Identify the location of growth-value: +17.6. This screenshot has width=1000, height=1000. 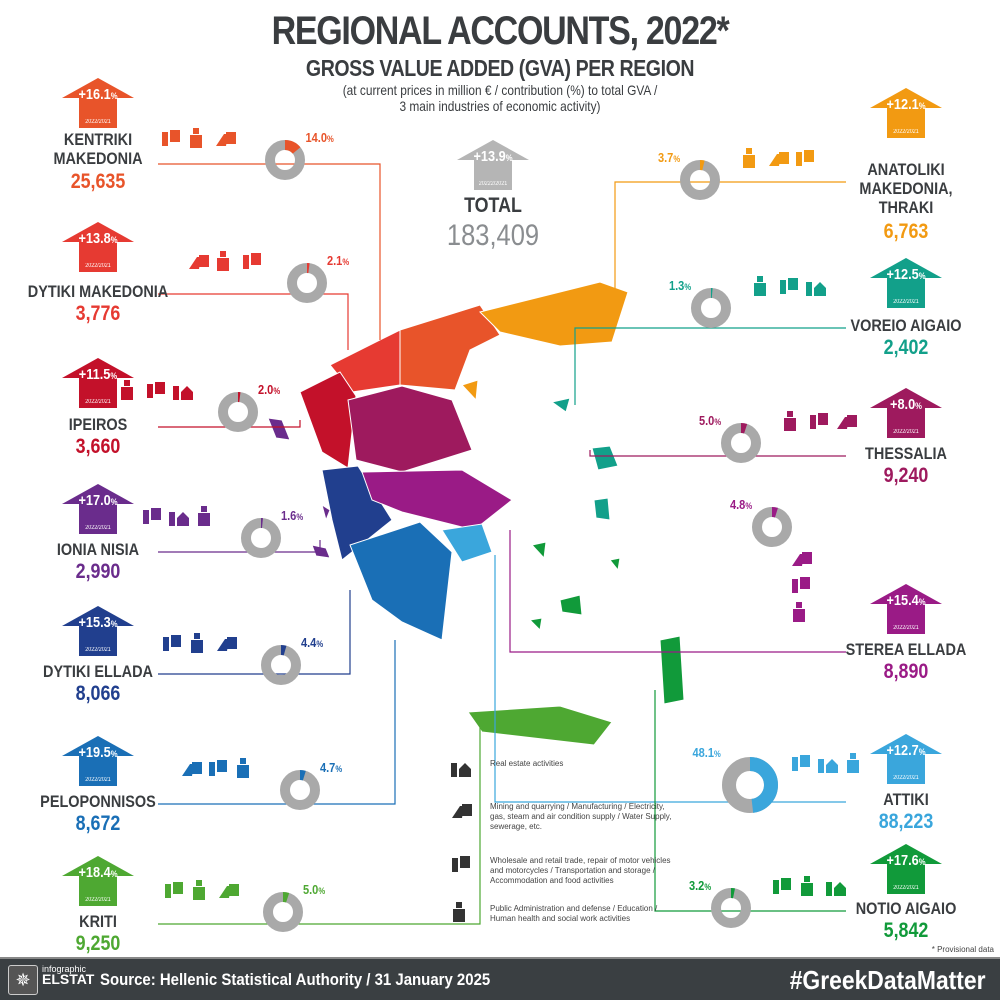
(902, 860).